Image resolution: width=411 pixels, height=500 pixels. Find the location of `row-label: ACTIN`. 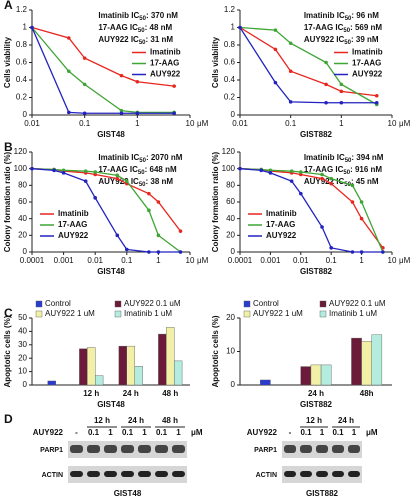

row-label: ACTIN is located at coordinates (266, 475).